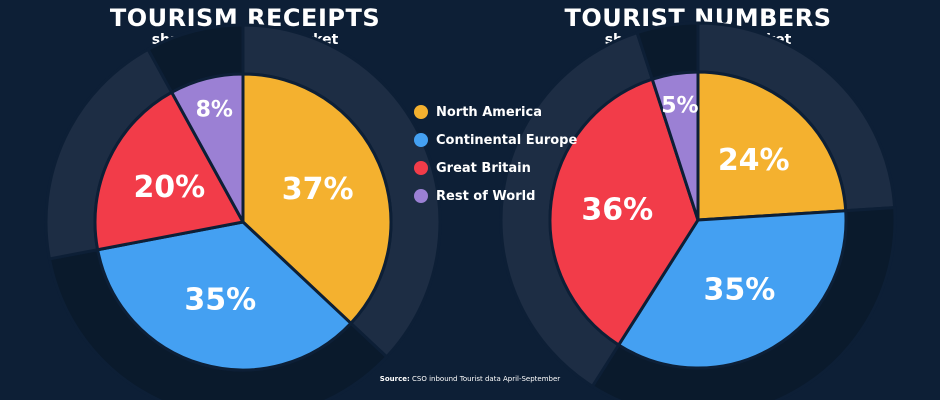 This screenshot has width=940, height=400. I want to click on numbers-slice-north-america, so click(772, 146).